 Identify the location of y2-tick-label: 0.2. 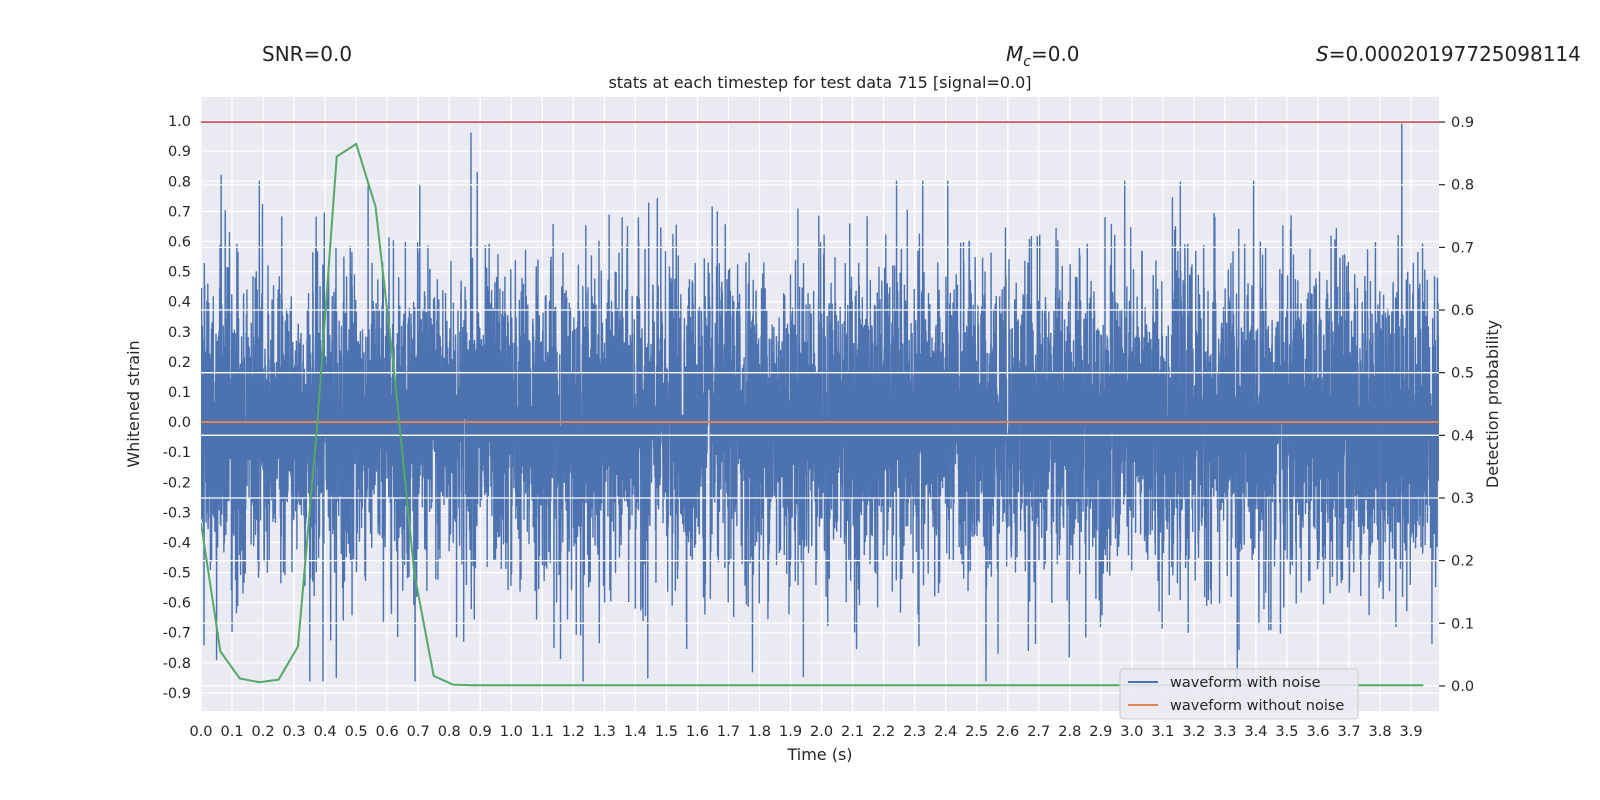
(1462, 562).